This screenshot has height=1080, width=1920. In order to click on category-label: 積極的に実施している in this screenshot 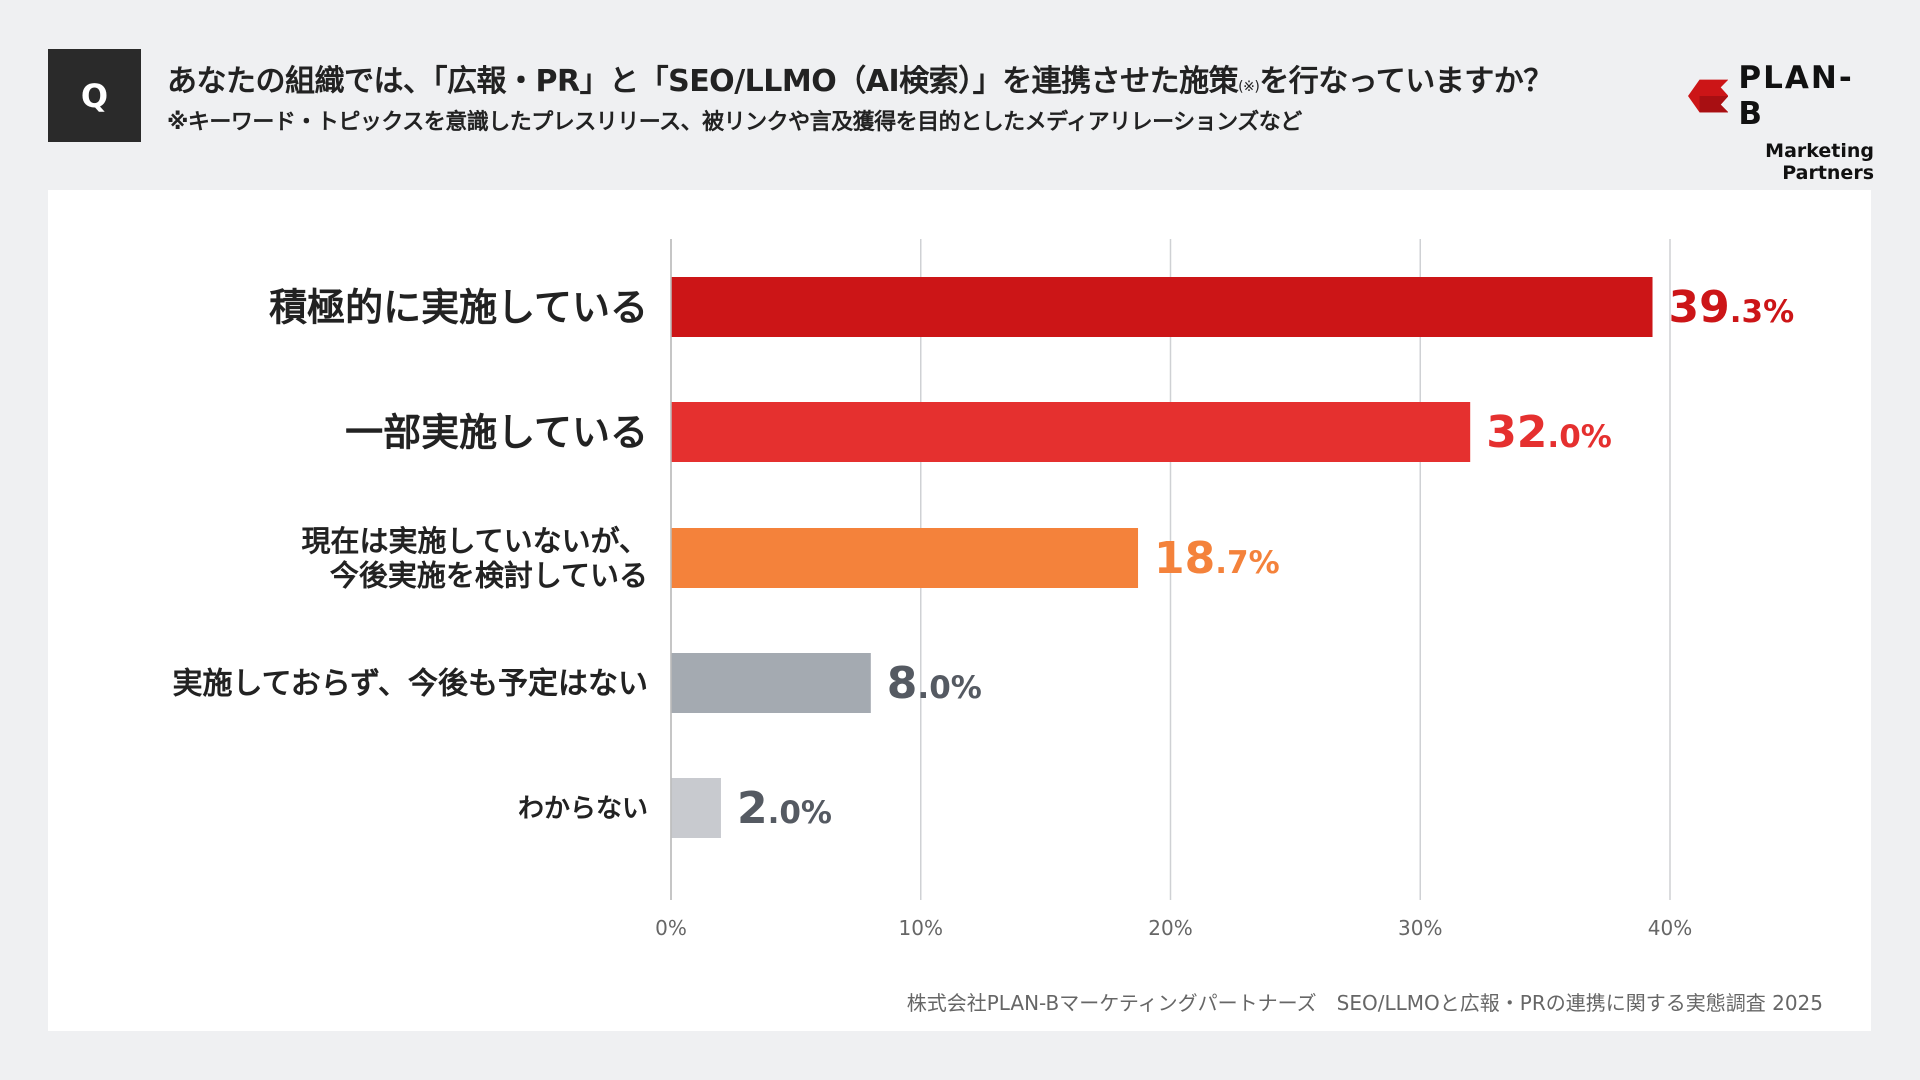, I will do `click(458, 307)`.